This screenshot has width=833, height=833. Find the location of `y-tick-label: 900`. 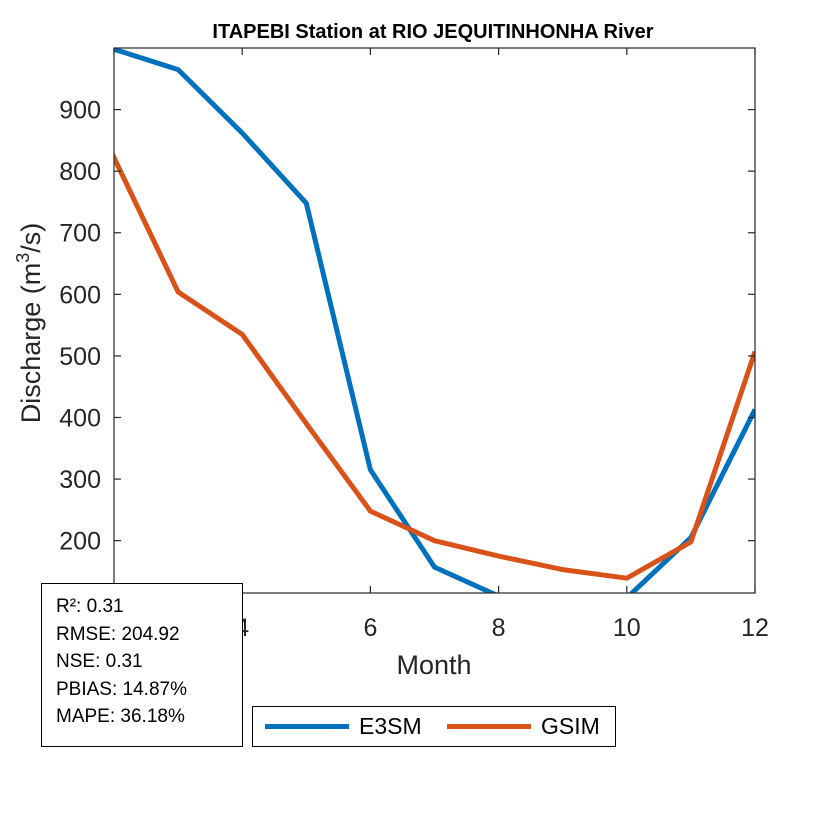

y-tick-label: 900 is located at coordinates (80, 111).